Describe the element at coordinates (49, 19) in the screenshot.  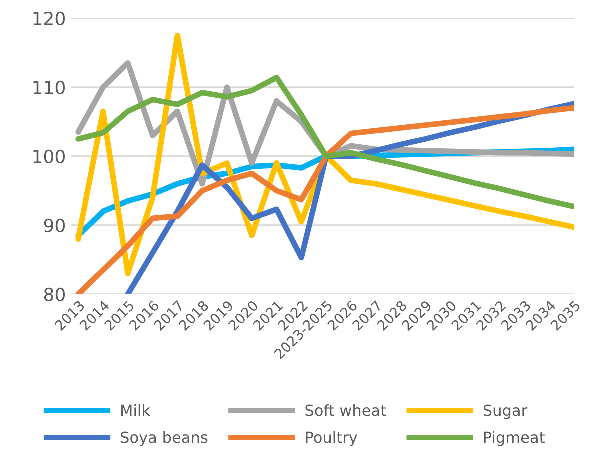
I see `y-tick-label: 120` at that location.